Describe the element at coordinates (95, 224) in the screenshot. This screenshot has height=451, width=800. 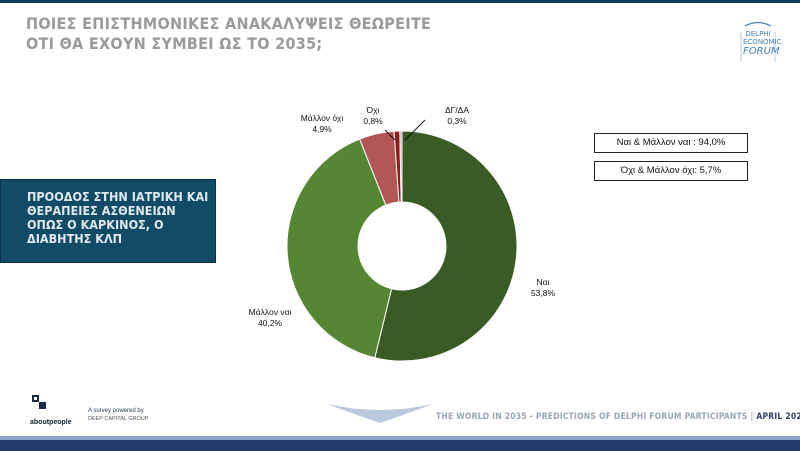
I see `topic-line-3: ΟΠΩΣ Ο ΚΑΡΚΙΝΟΣ, Ο` at that location.